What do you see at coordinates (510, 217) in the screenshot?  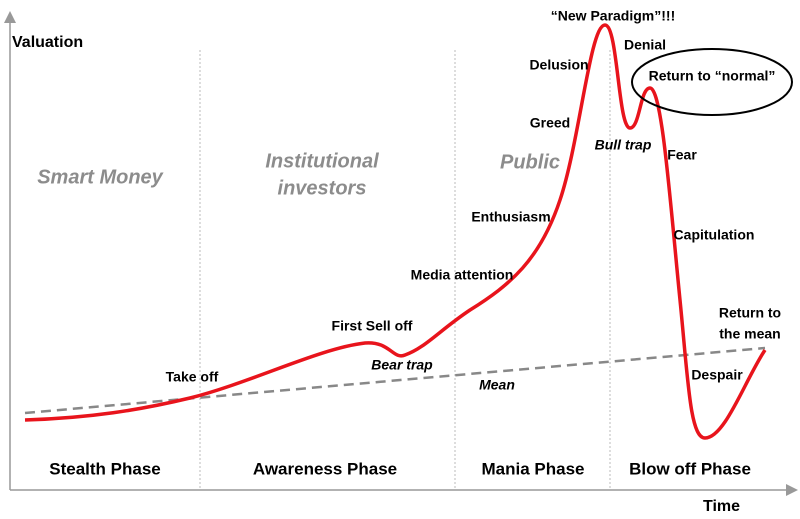 I see `annotation: Enthusiasm` at bounding box center [510, 217].